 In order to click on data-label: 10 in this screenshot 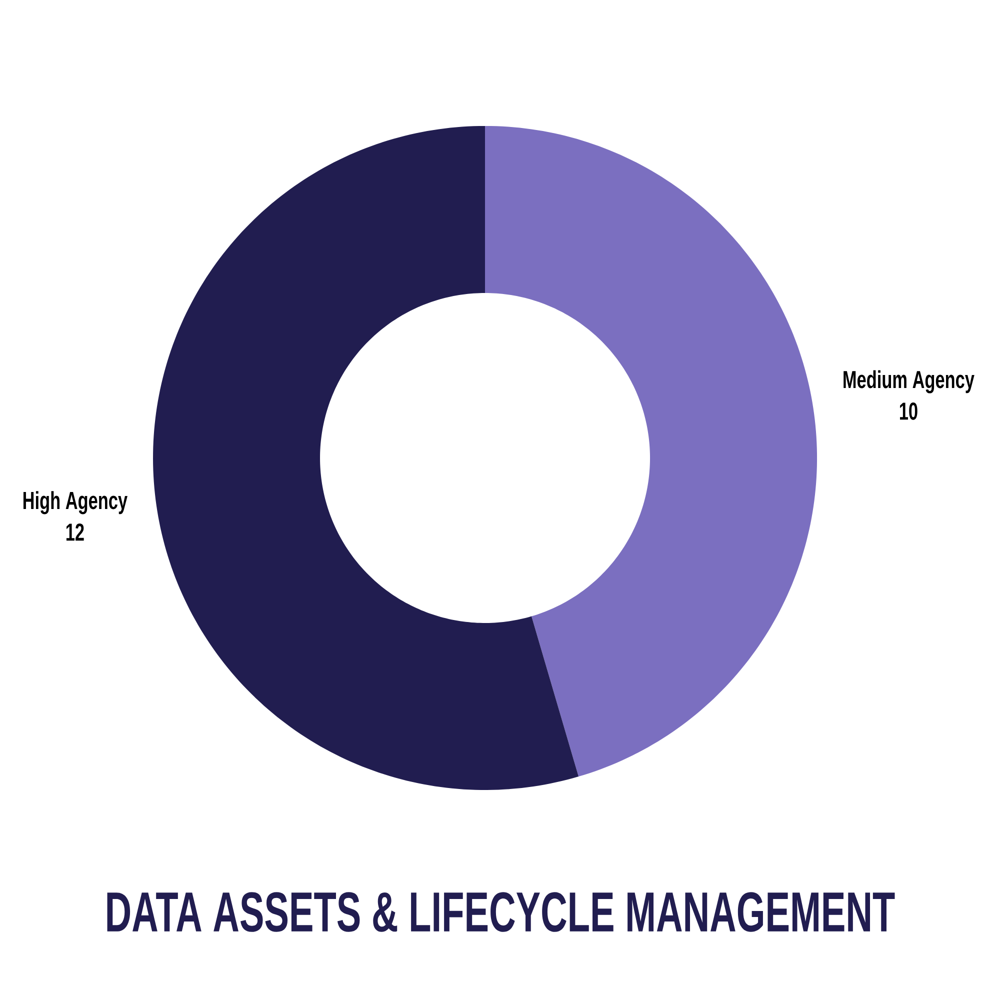, I will do `click(909, 411)`.